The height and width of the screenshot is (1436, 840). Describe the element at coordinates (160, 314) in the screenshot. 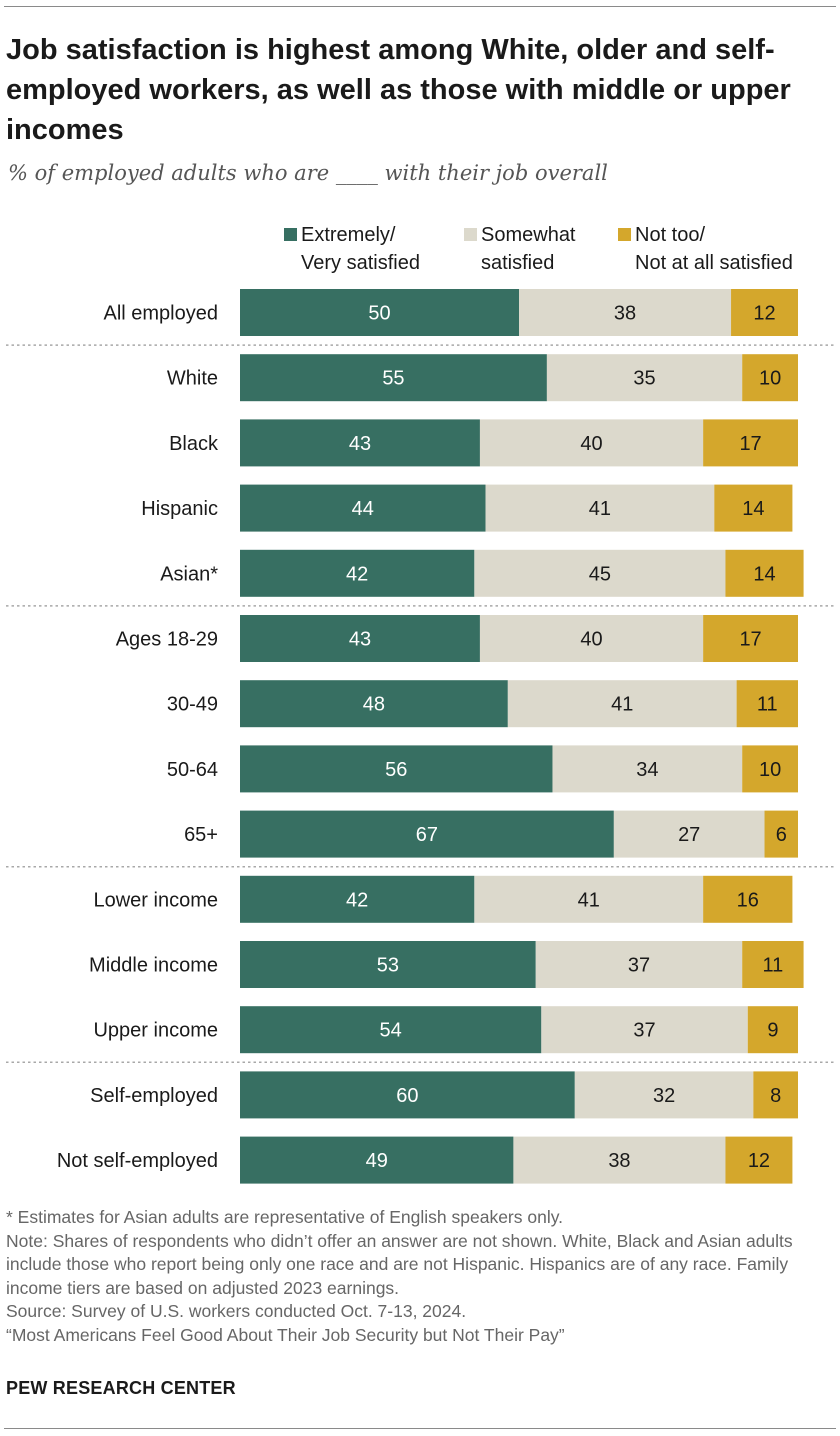

I see `category-label-all-employed: All employed` at that location.